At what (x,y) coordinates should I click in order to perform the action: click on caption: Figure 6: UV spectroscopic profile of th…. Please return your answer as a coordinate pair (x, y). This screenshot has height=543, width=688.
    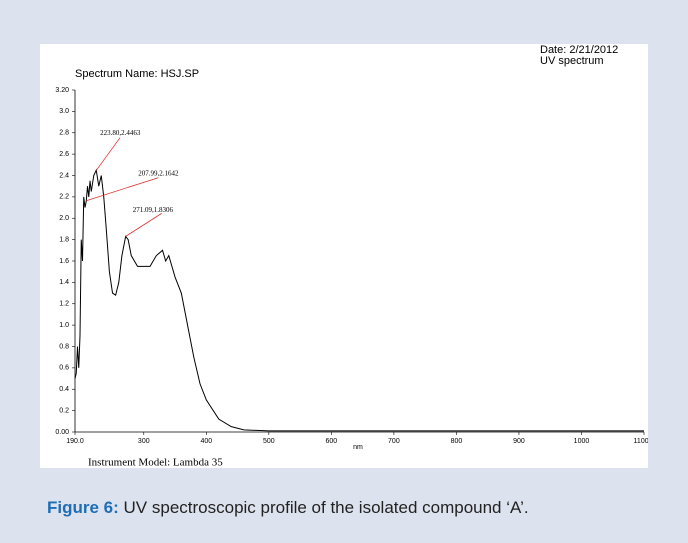
    Looking at the image, I should click on (288, 508).